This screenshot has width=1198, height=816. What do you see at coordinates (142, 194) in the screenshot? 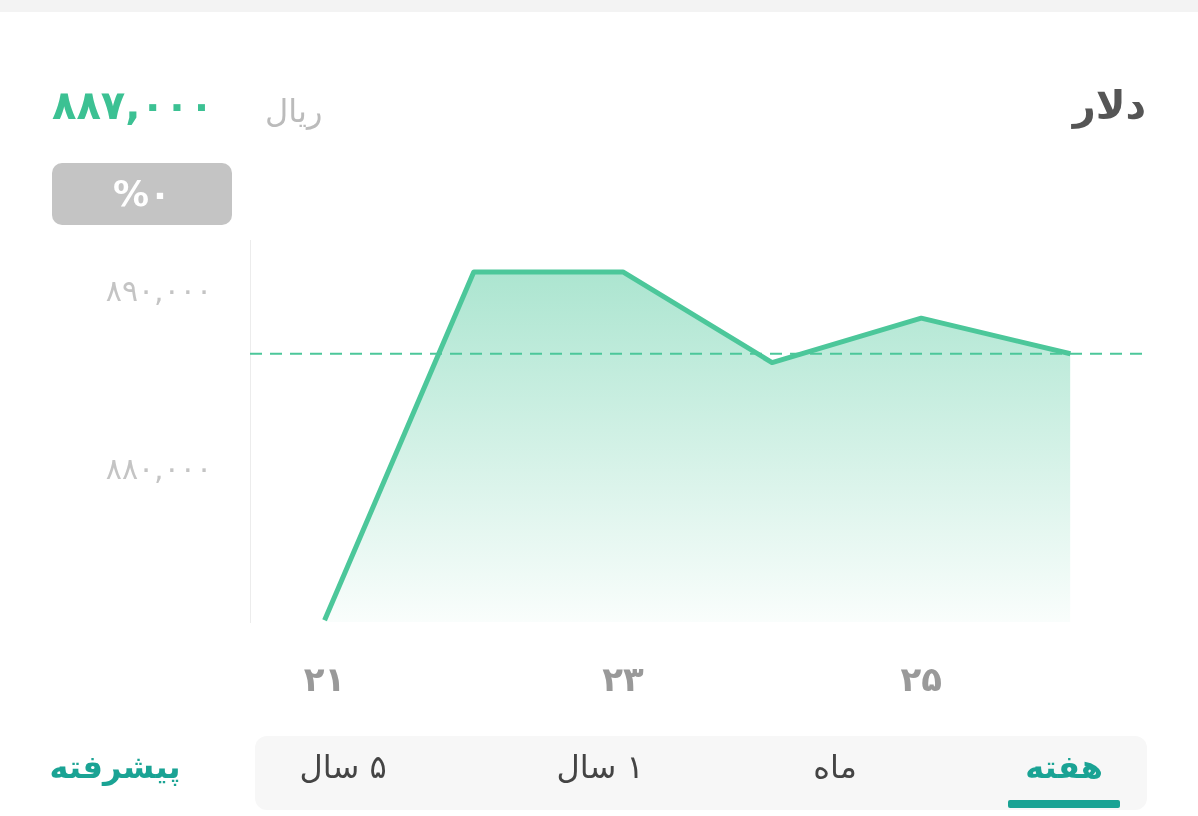
I see `text: %۰` at bounding box center [142, 194].